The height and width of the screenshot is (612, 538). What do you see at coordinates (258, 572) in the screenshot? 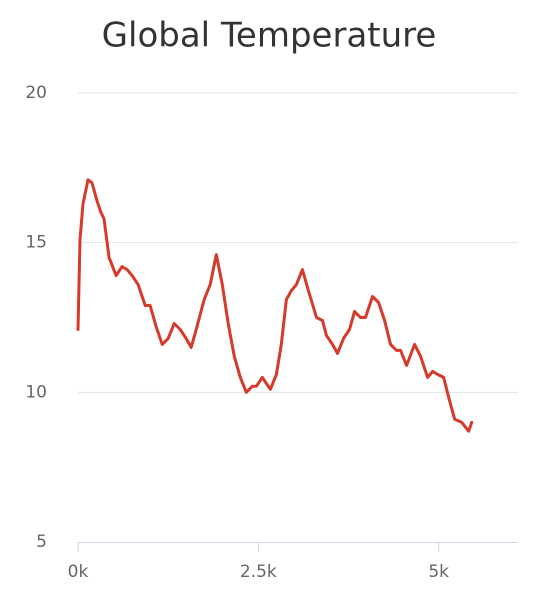
I see `x-tick-label: 2.5k` at bounding box center [258, 572].